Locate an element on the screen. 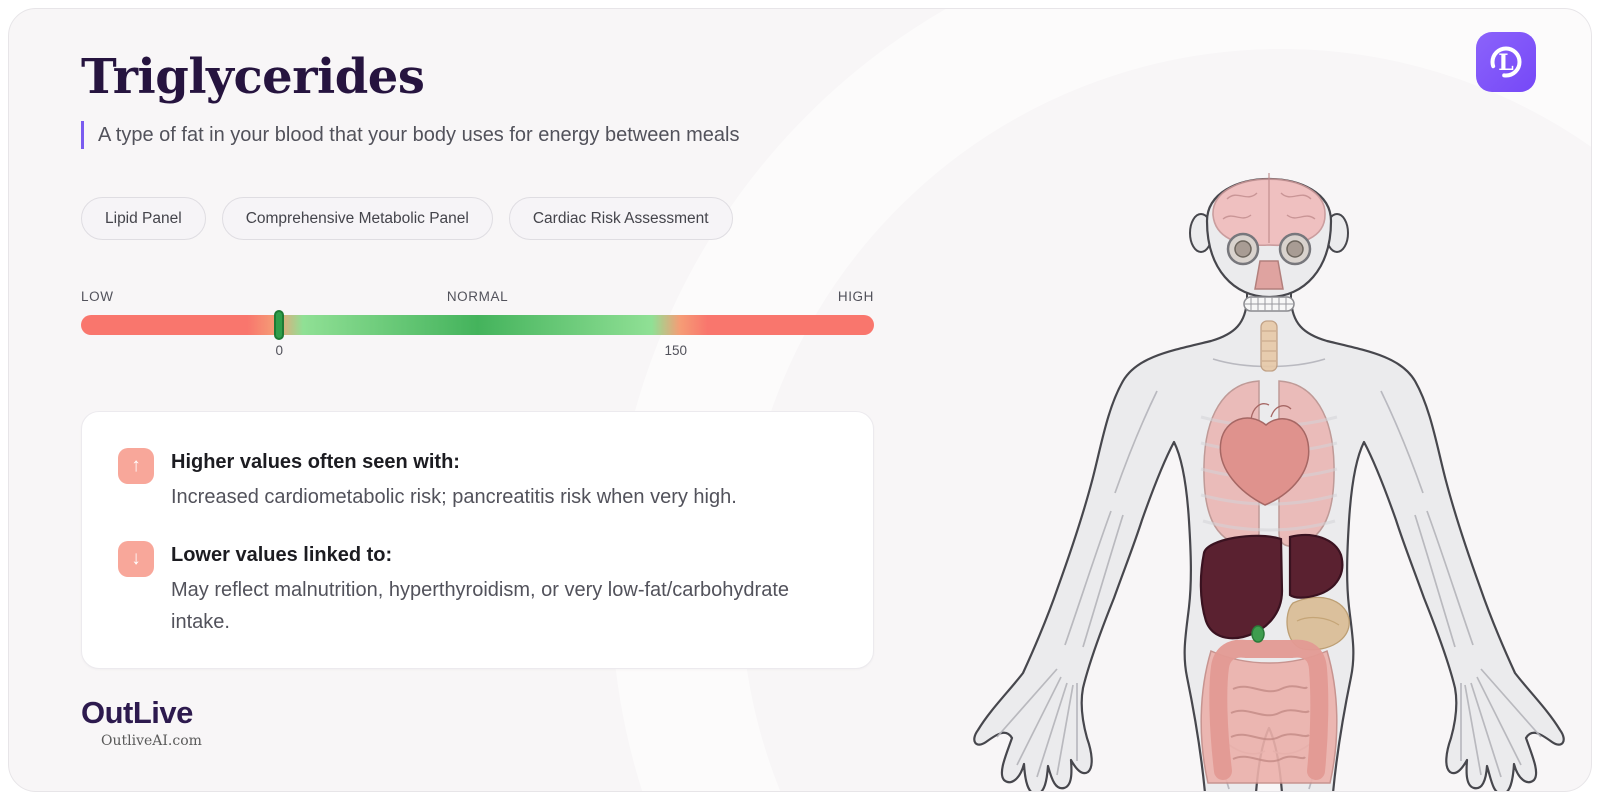  range-label-low: LOW is located at coordinates (97, 296).